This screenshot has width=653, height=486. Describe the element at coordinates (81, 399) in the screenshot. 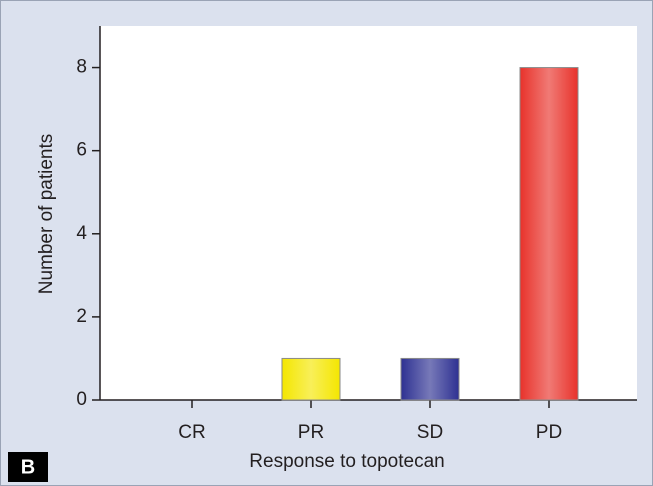

I see `y-tick-label: 0` at that location.